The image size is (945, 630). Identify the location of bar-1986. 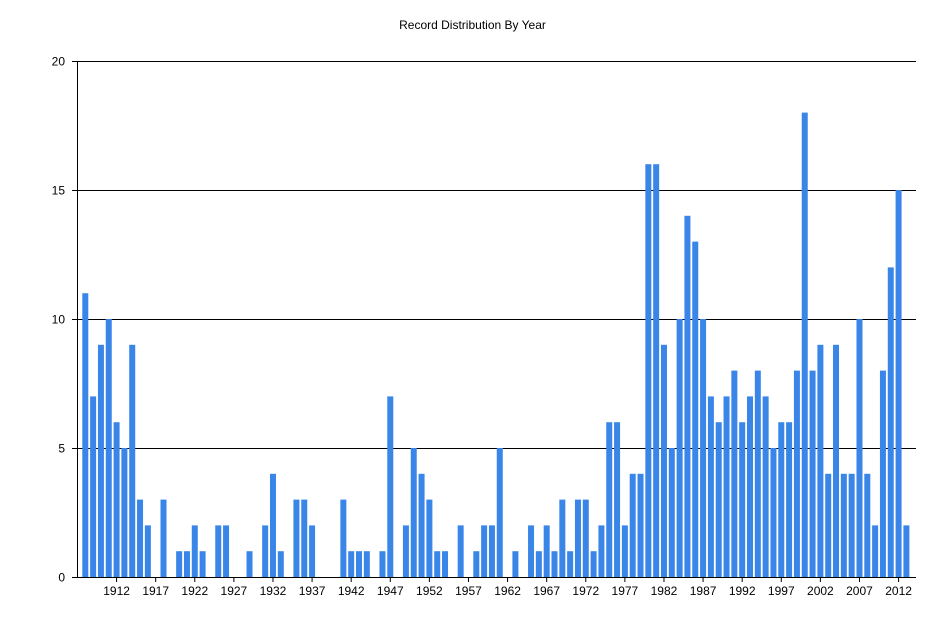
(695, 409).